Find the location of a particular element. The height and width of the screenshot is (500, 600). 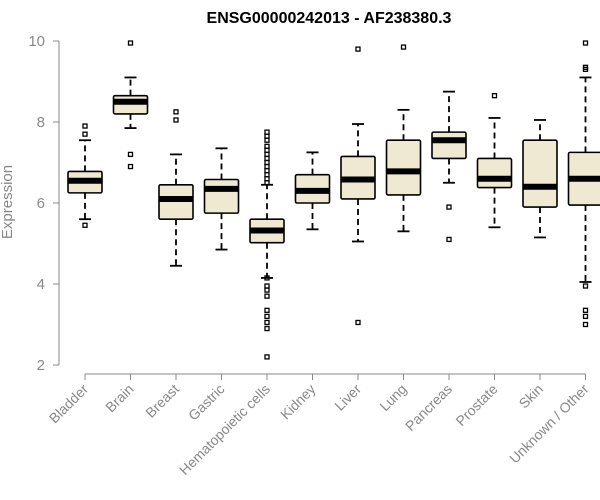

x-tick-label: Liver is located at coordinates (347, 397).